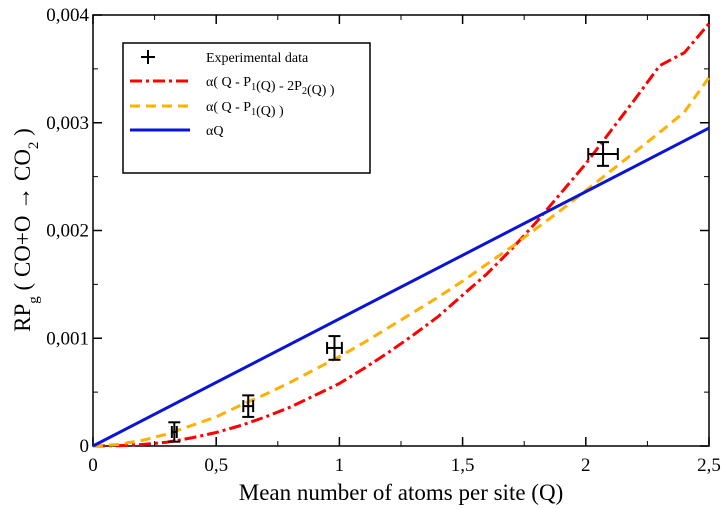 Image resolution: width=724 pixels, height=509 pixels. What do you see at coordinates (257, 58) in the screenshot?
I see `legend-label: Experimental data` at bounding box center [257, 58].